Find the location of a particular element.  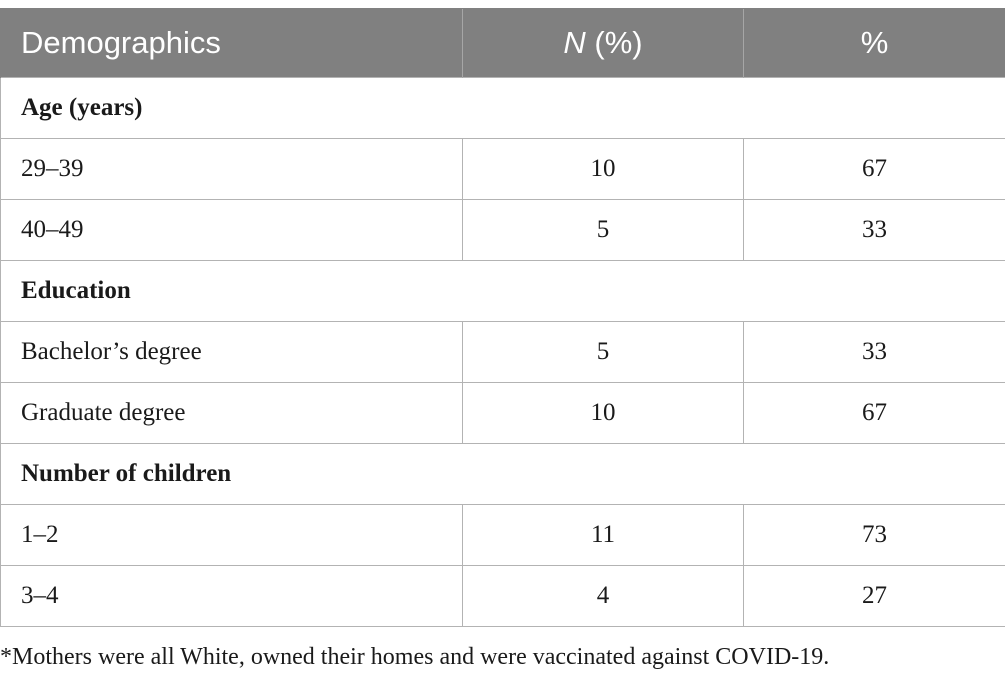

row-n: 11 is located at coordinates (603, 535).